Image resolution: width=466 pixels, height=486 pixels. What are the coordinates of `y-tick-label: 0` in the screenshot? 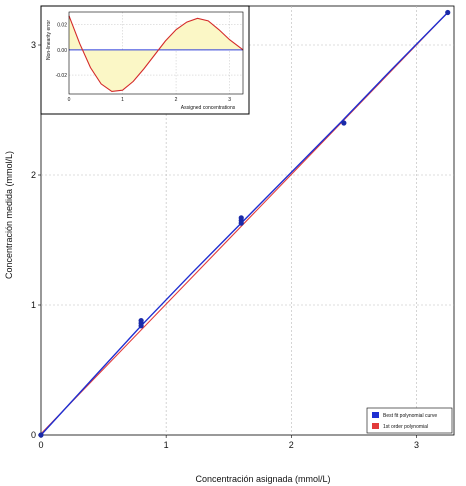 It's located at (33, 435).